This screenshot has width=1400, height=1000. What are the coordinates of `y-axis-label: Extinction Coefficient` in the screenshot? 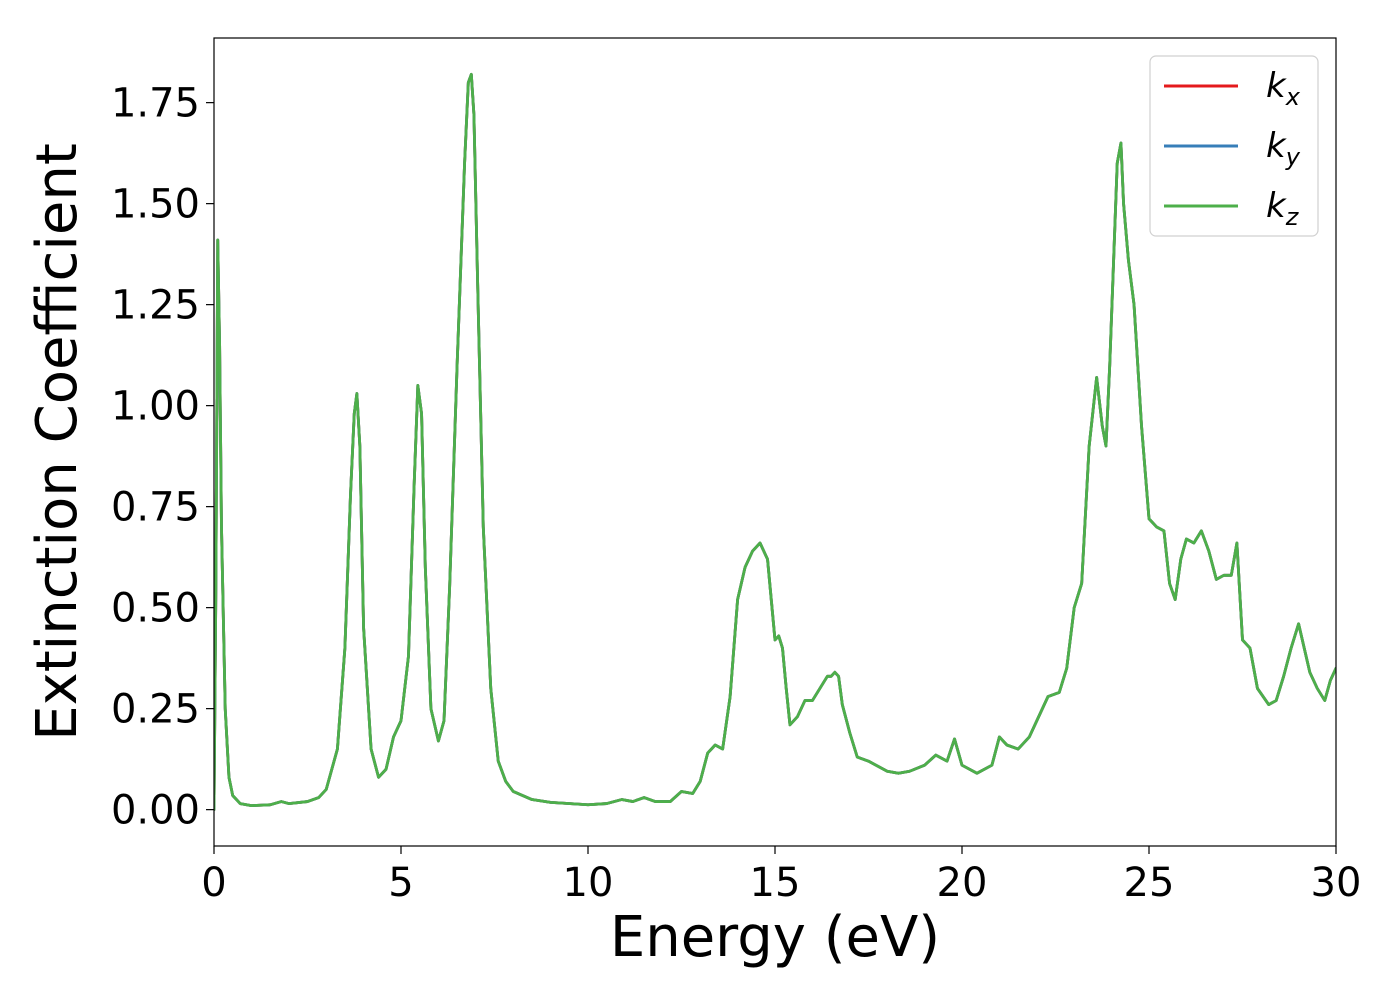 It's located at (57, 442).